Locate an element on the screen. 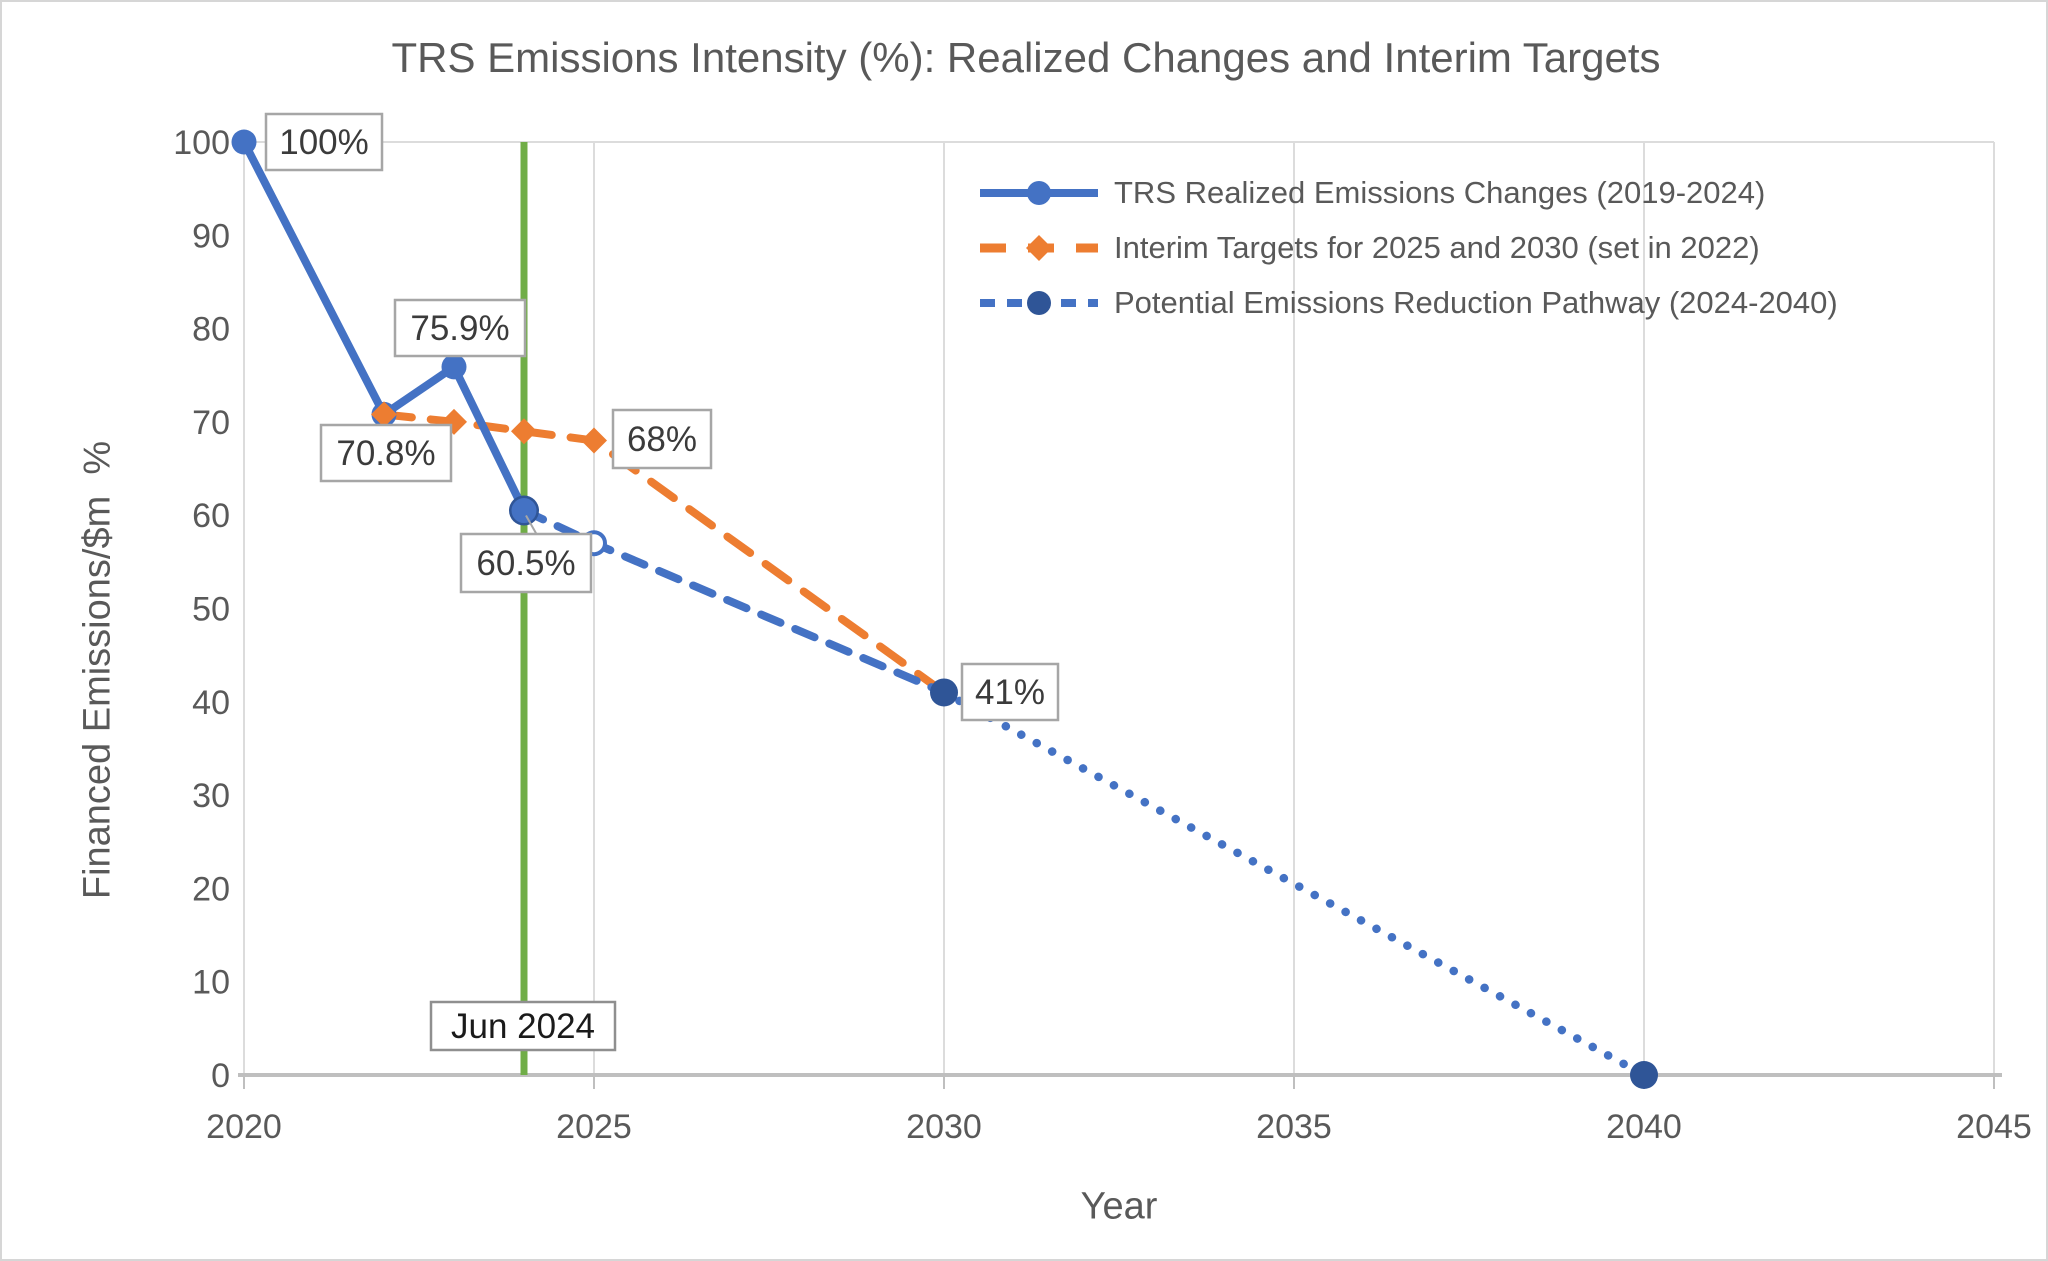 The width and height of the screenshot is (2048, 1261). data-label-68%: 68% is located at coordinates (662, 439).